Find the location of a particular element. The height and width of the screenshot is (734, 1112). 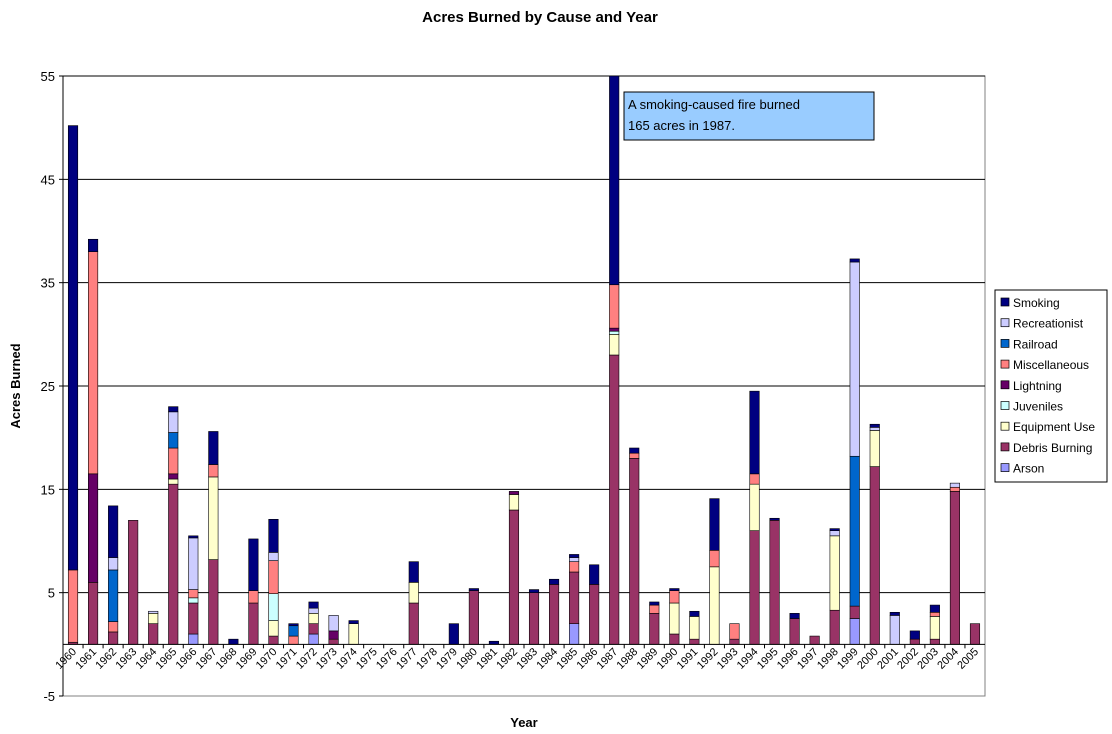

x-axis-title: Year is located at coordinates (523, 722).